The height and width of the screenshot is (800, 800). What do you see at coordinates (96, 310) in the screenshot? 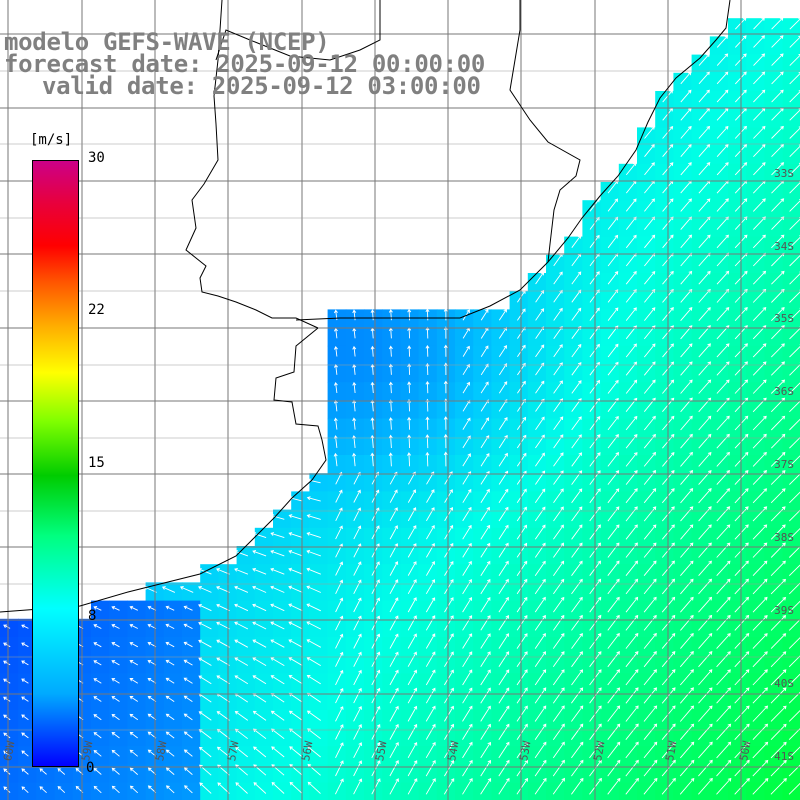
I see `colorbar-tick-22: 22` at bounding box center [96, 310].